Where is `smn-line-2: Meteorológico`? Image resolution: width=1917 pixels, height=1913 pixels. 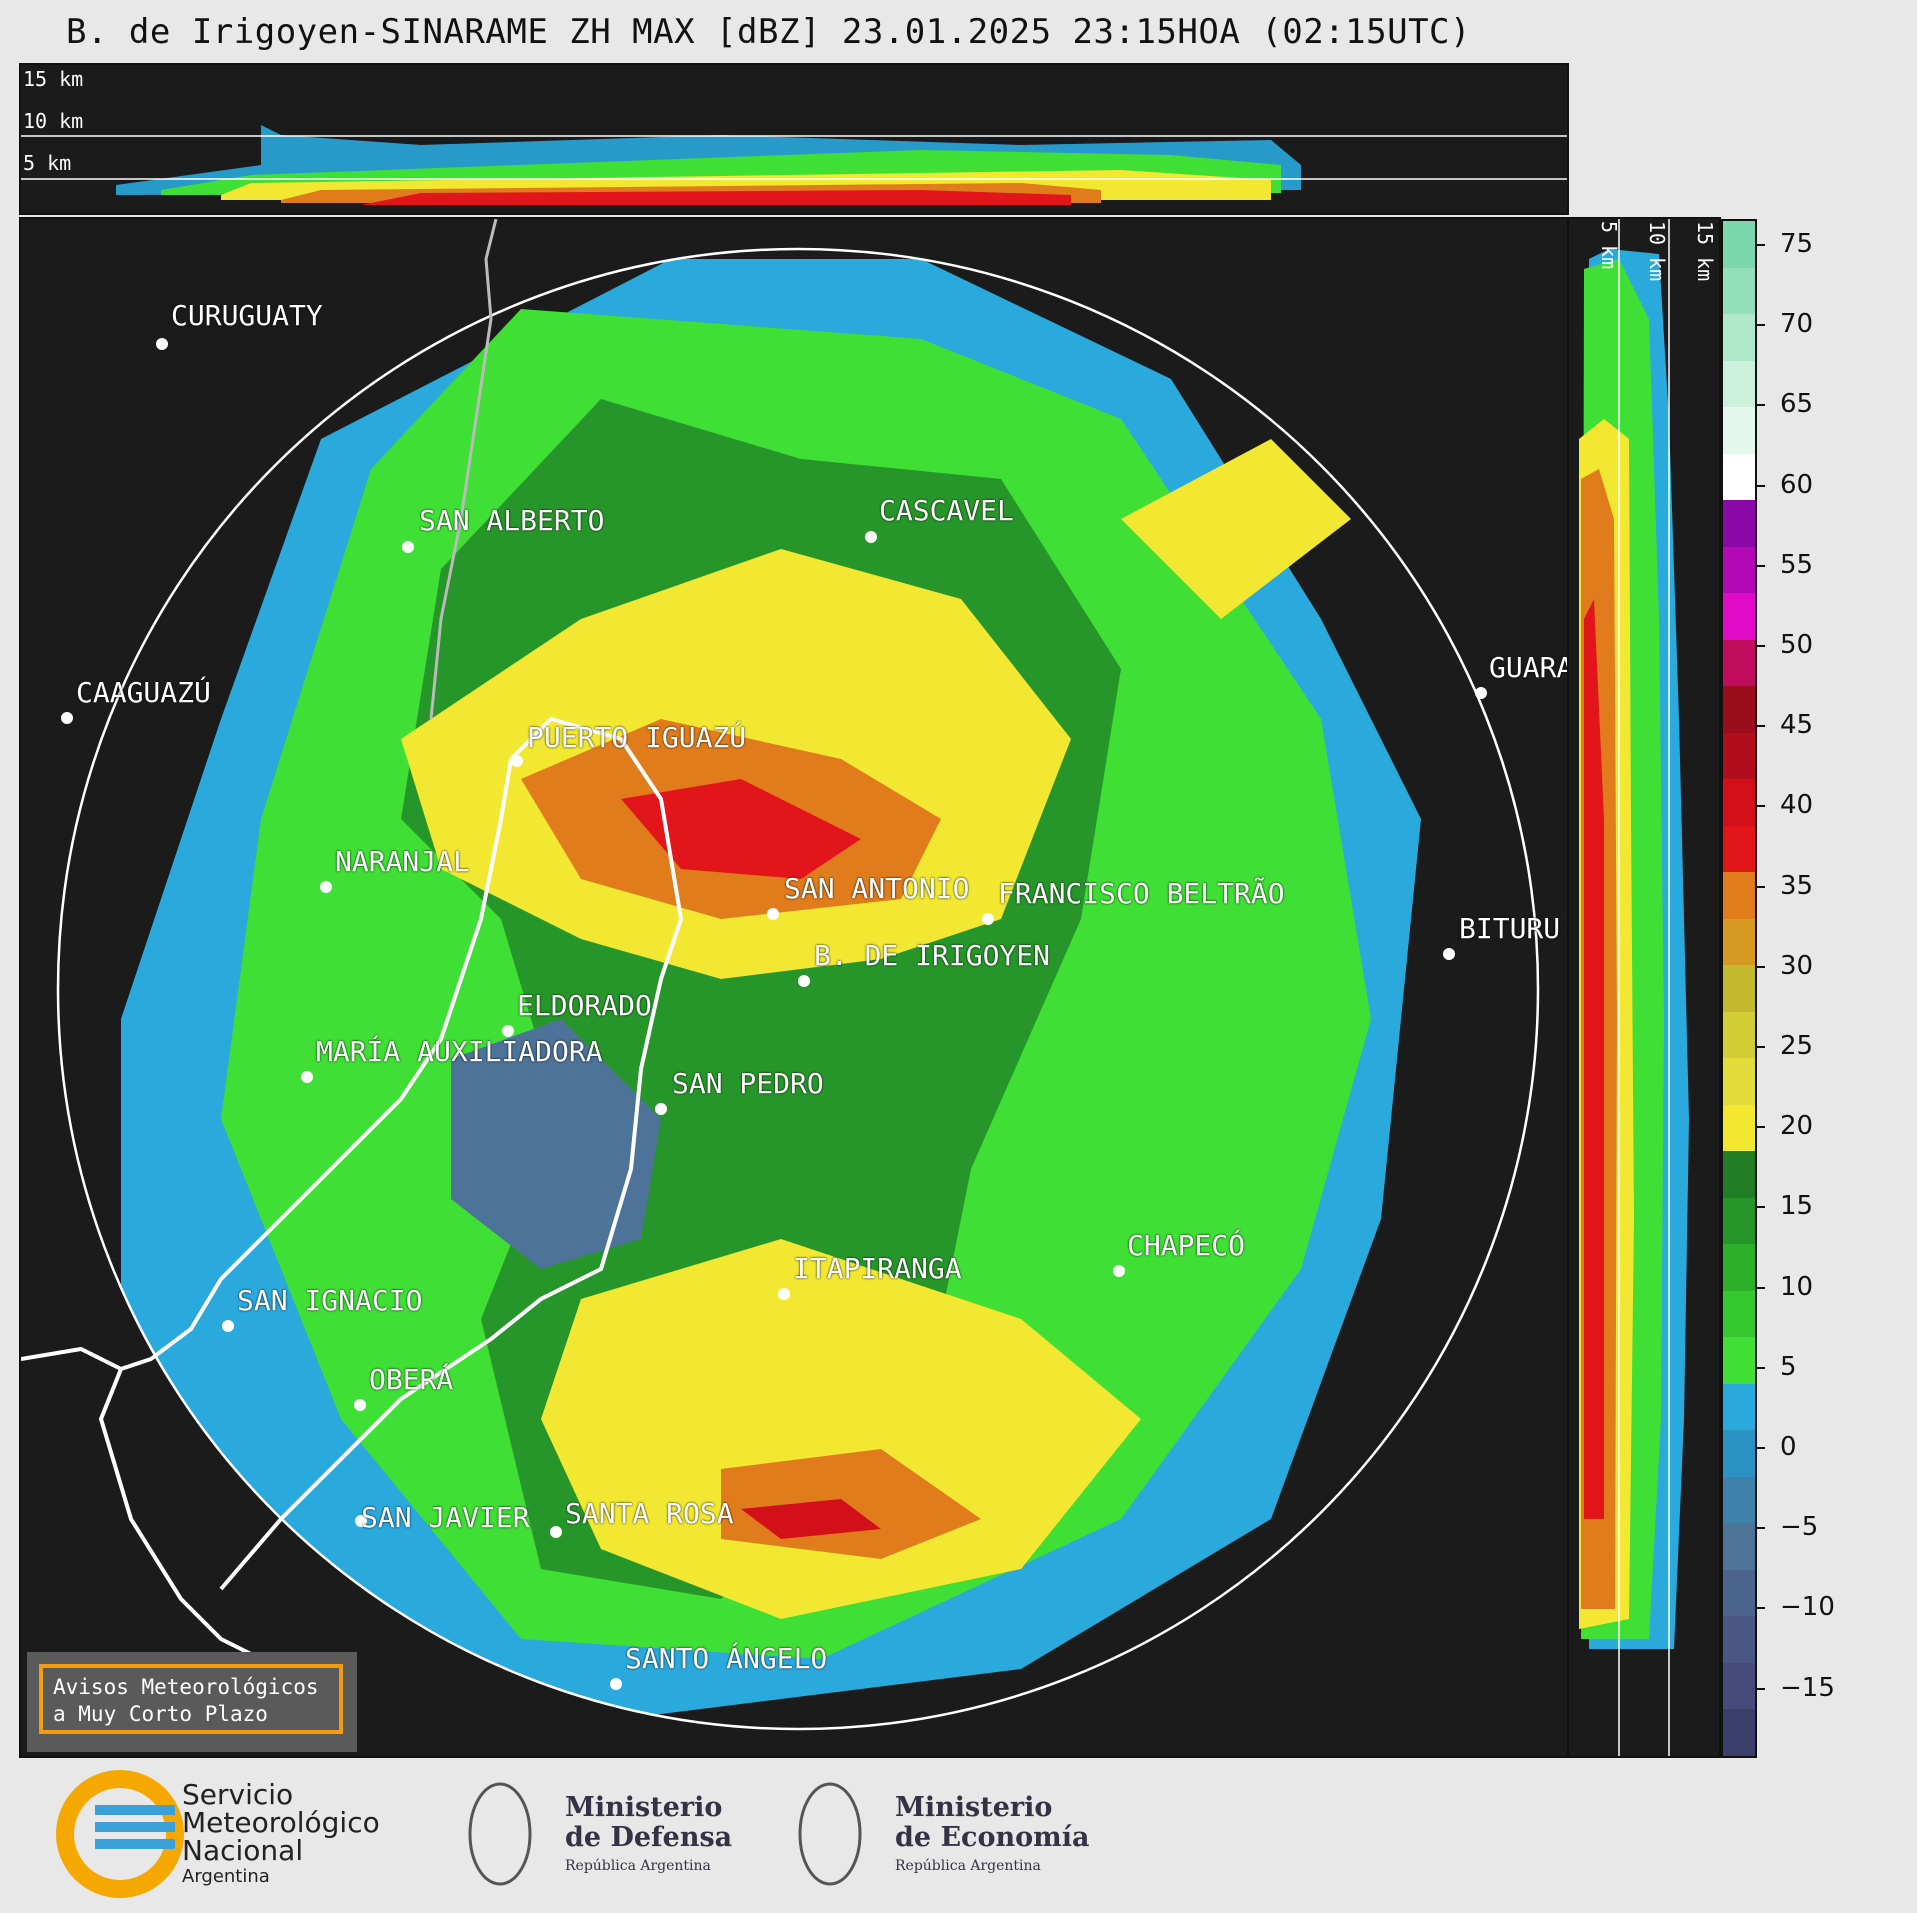
smn-line-2: Meteorológico is located at coordinates (281, 1822).